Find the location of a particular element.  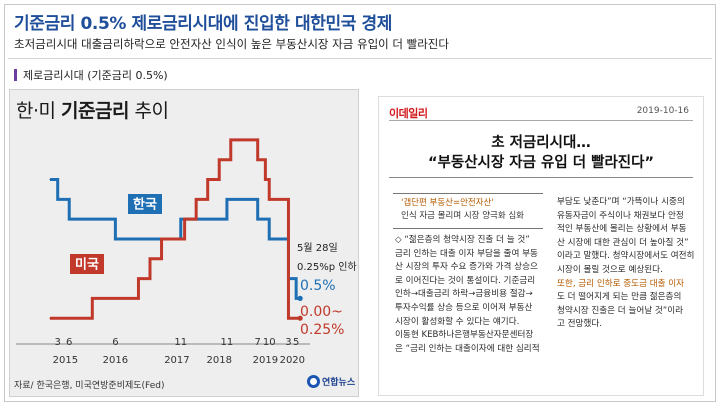

annotation-korea-value: 0.5% is located at coordinates (318, 286).